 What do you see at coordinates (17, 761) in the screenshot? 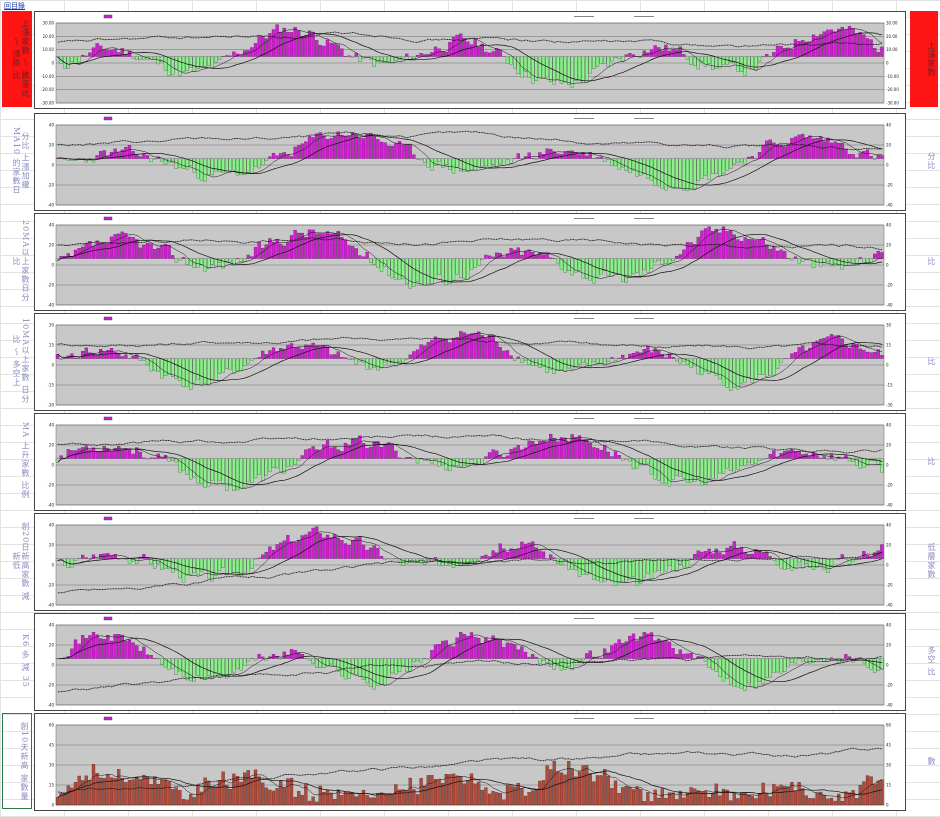
I see `left-label-8: 創10天新高 家數量` at bounding box center [17, 761].